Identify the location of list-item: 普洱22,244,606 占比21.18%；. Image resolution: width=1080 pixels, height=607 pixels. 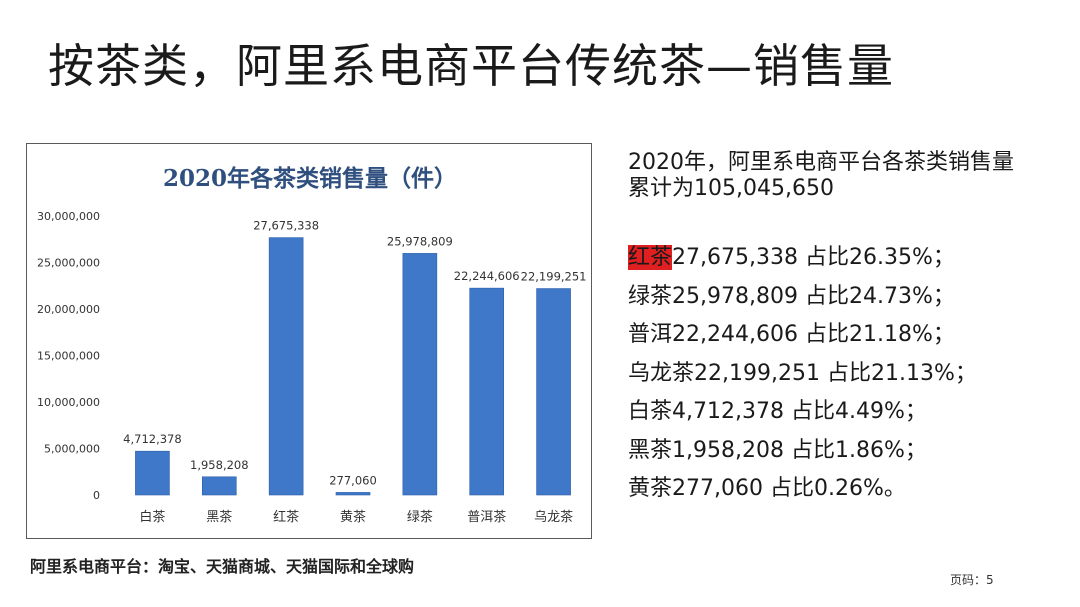
(802, 336).